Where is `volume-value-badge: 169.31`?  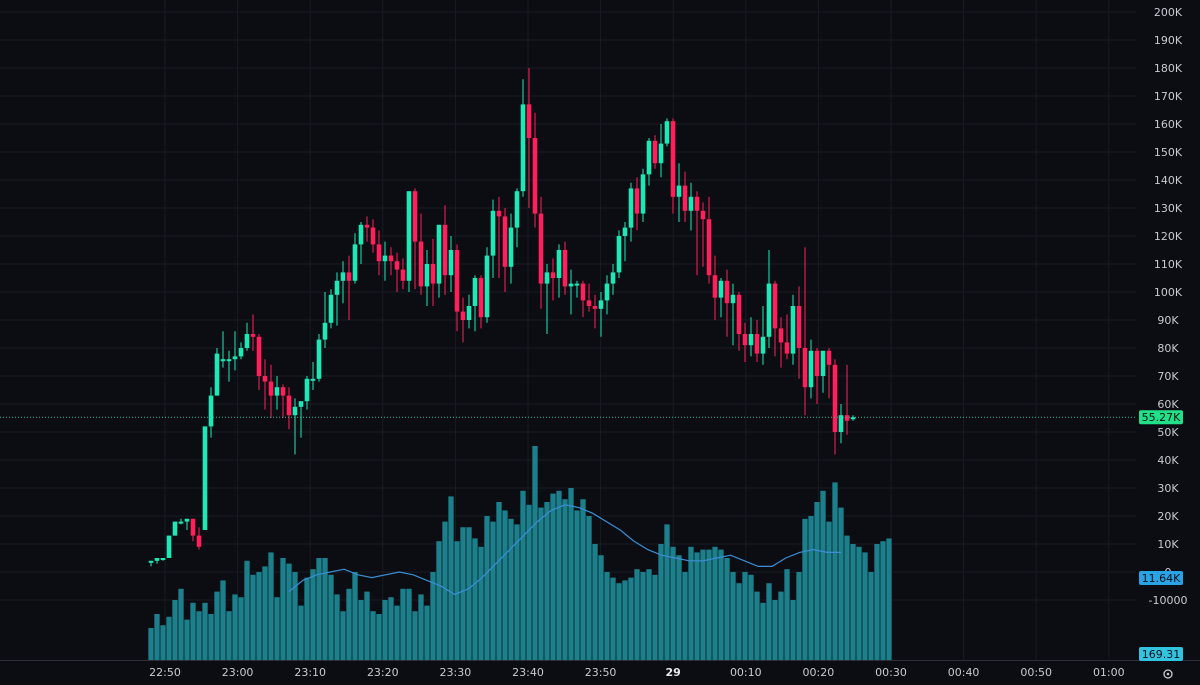
volume-value-badge: 169.31 is located at coordinates (1161, 654).